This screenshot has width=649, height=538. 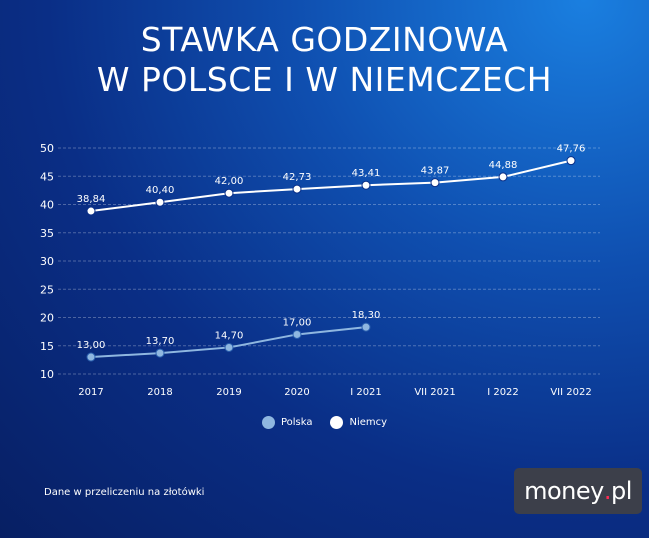 What do you see at coordinates (91, 345) in the screenshot?
I see `data-label: 13,00` at bounding box center [91, 345].